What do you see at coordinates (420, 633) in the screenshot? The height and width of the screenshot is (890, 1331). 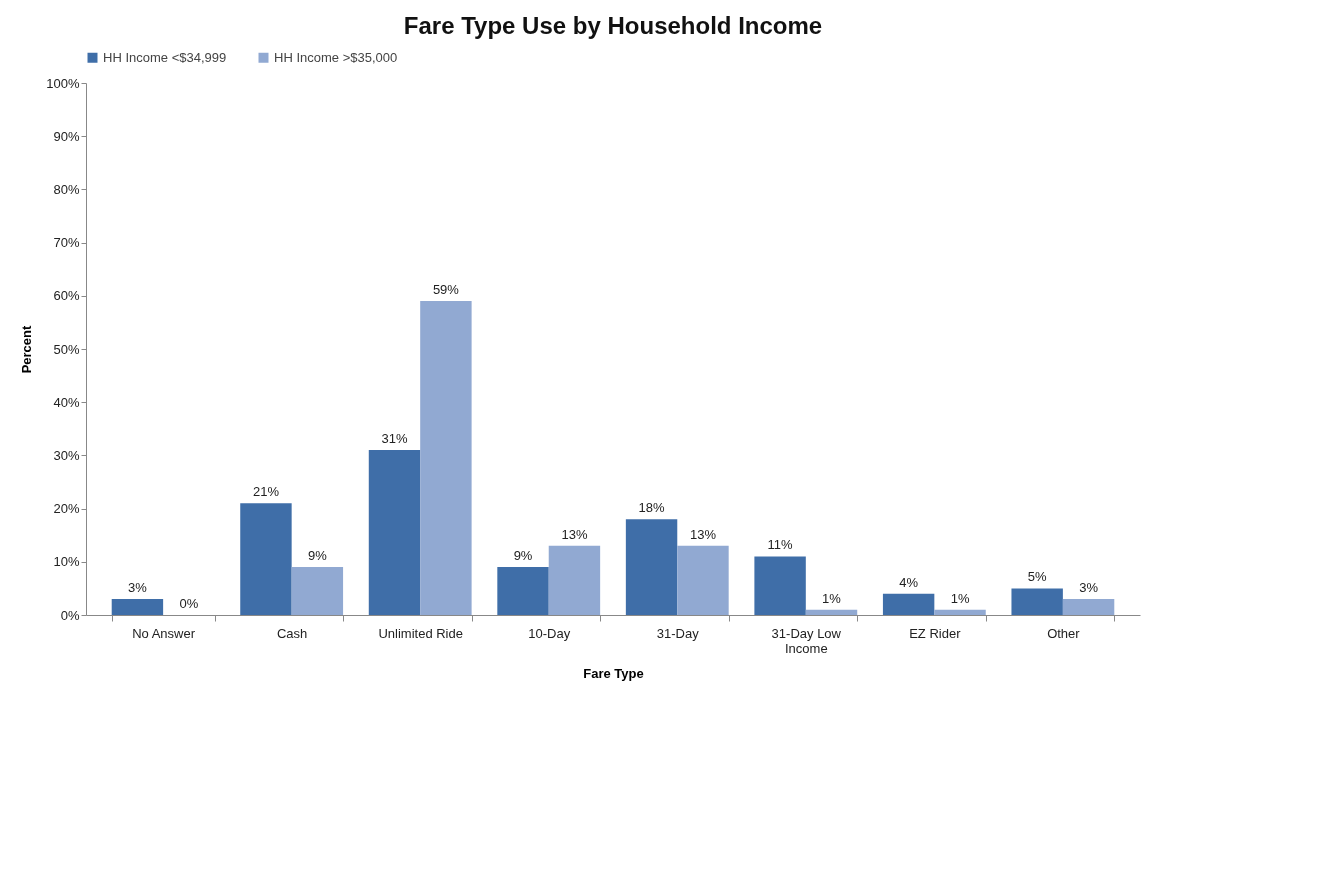 I see `x-tick-label: Unlimited Ride` at bounding box center [420, 633].